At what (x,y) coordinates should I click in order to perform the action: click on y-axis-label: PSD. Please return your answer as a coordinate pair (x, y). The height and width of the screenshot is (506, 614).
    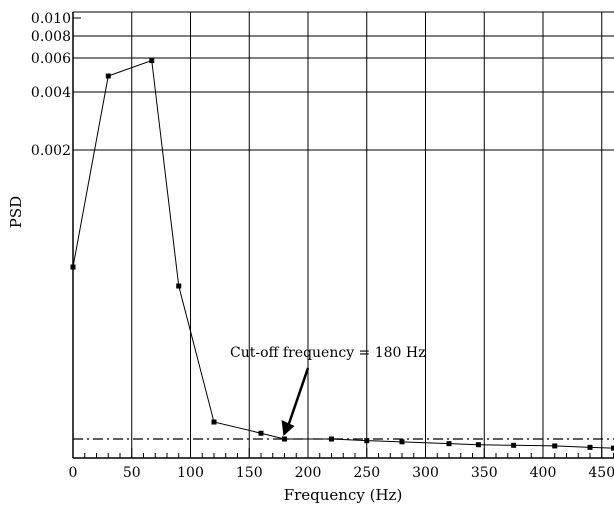
    Looking at the image, I should click on (16, 212).